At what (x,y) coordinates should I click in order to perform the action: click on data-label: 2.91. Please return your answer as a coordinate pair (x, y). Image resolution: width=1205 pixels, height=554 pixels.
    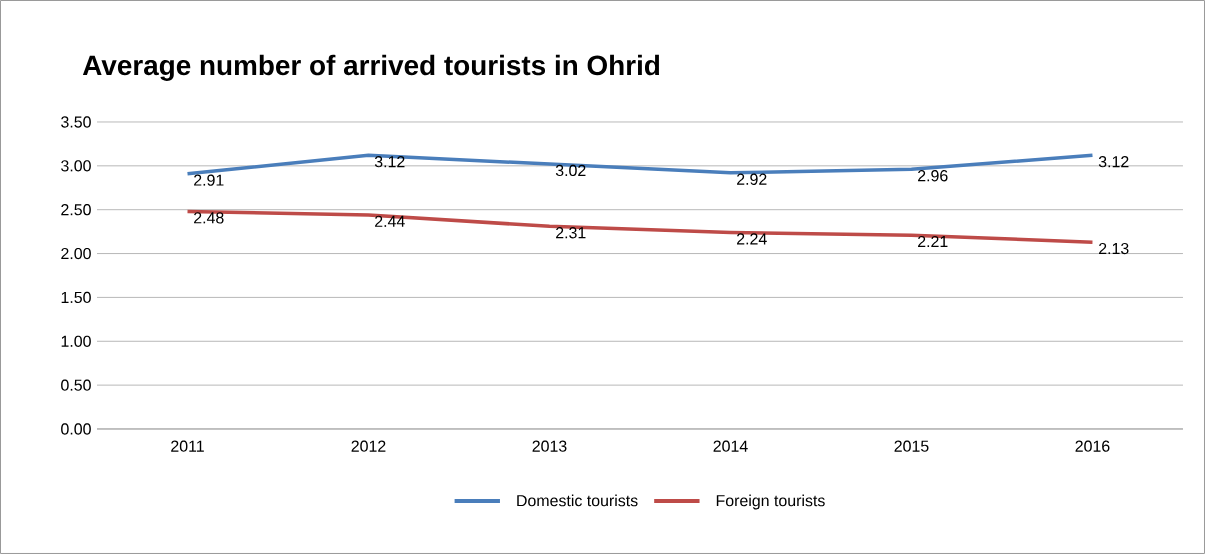
    Looking at the image, I should click on (209, 180).